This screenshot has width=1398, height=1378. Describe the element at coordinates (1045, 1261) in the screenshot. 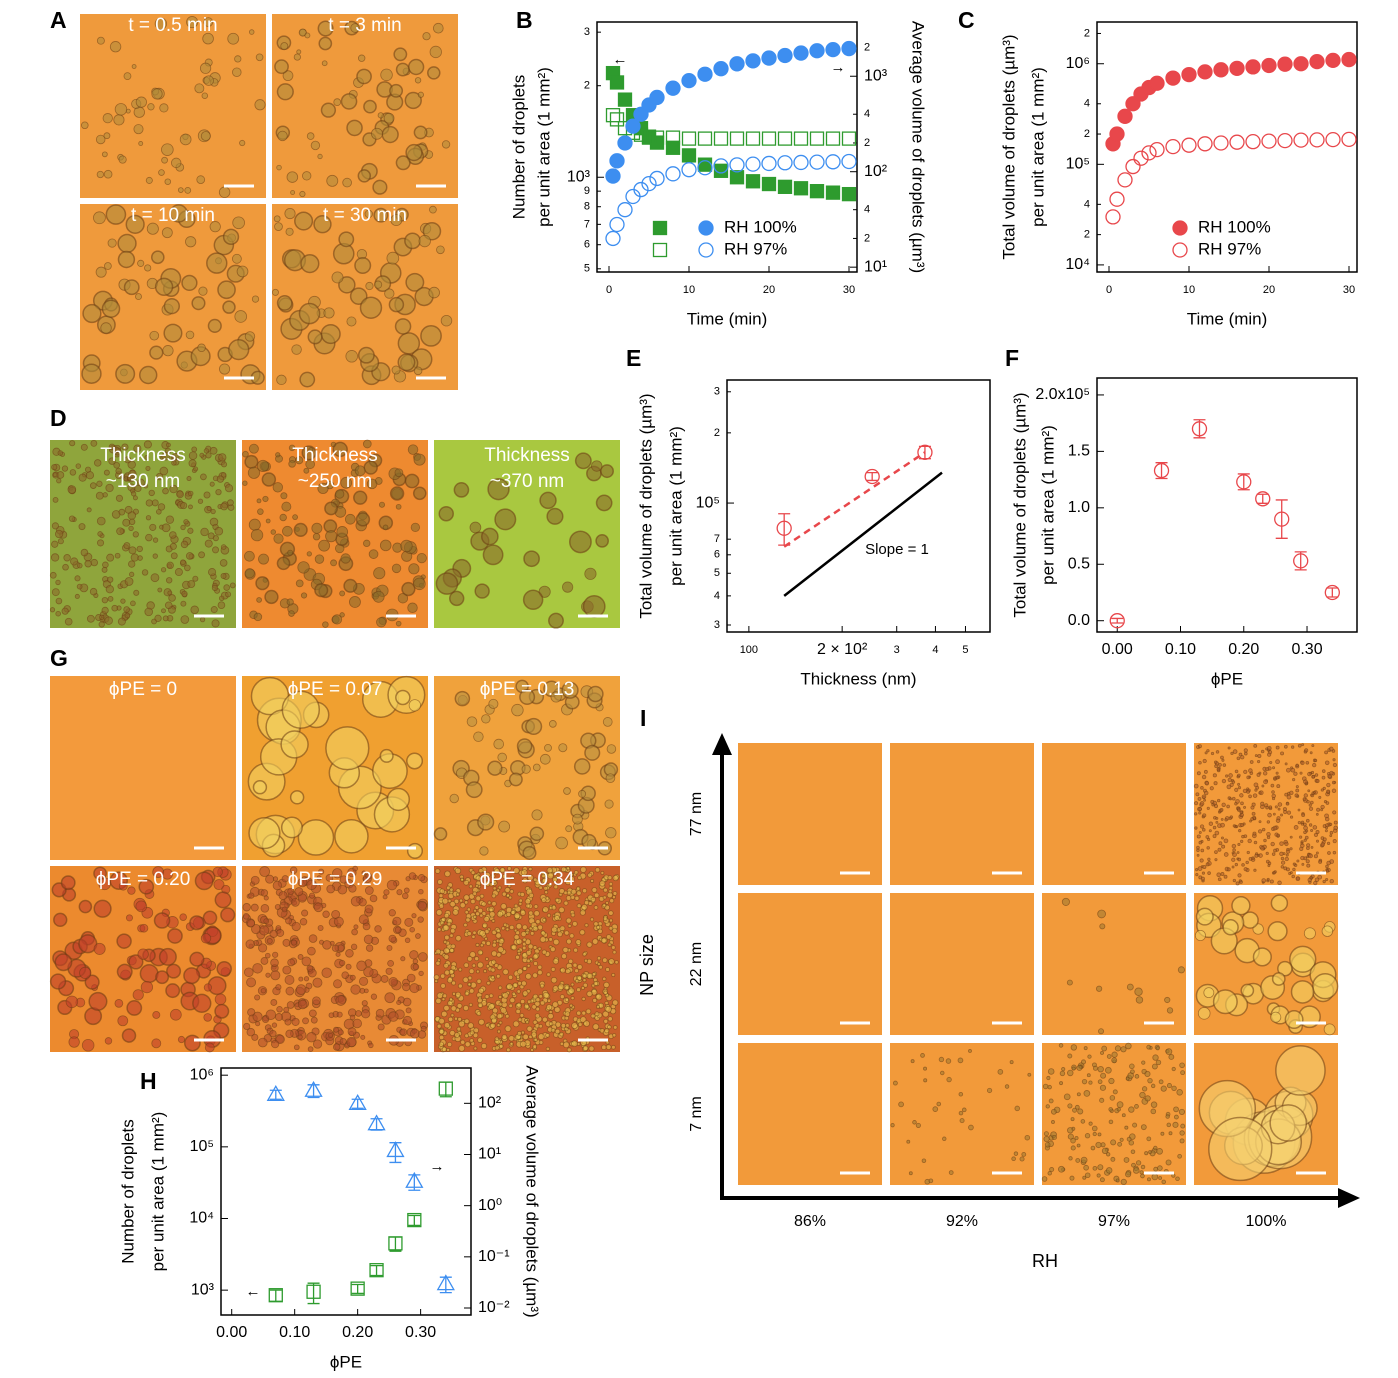

I see `axis-title: RH` at that location.